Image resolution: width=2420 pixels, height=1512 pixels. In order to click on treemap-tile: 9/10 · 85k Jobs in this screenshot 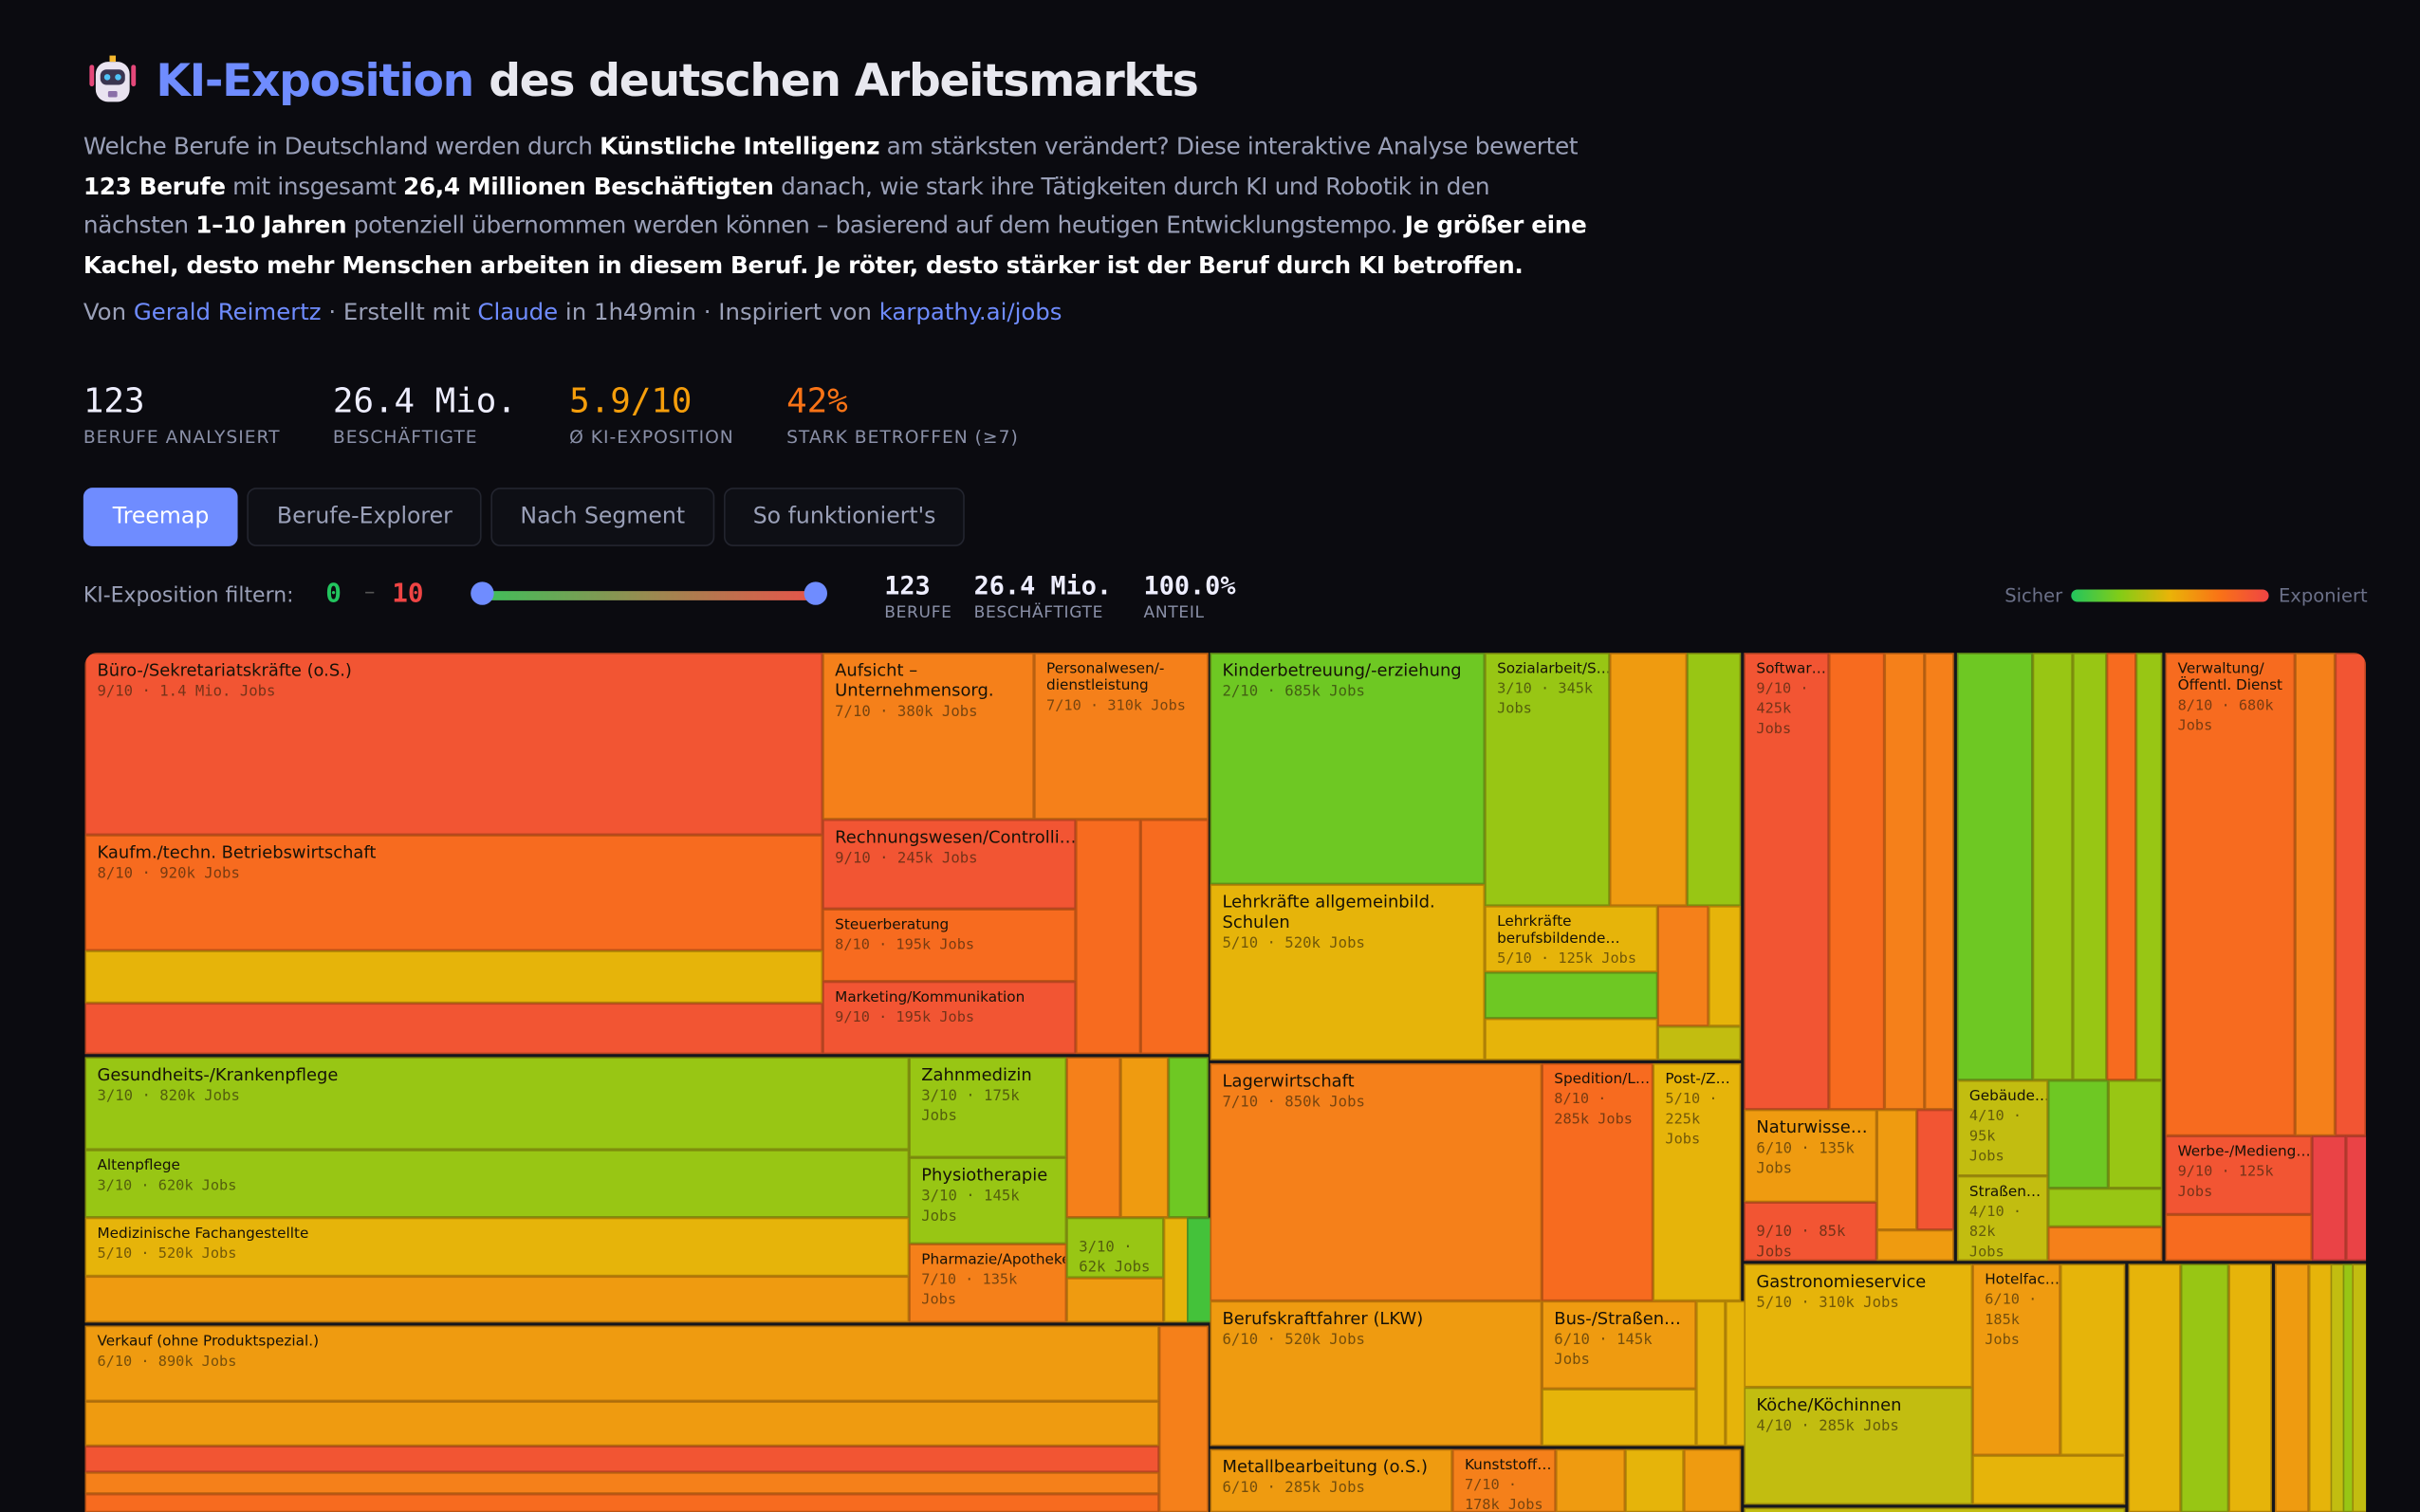, I will do `click(1810, 1232)`.